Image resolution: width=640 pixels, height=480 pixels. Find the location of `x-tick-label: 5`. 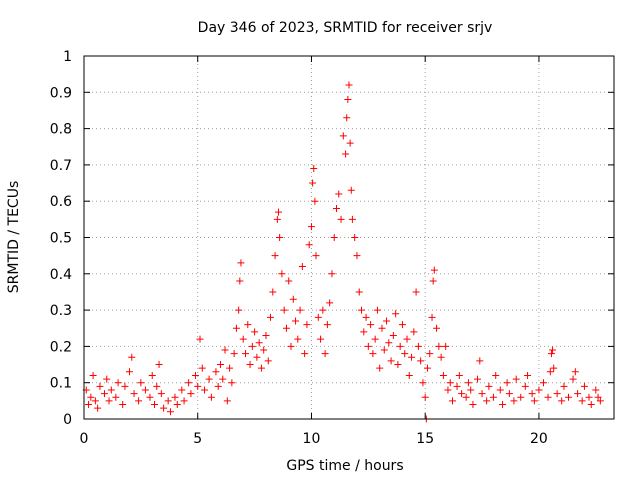

x-tick-label: 5 is located at coordinates (197, 439).